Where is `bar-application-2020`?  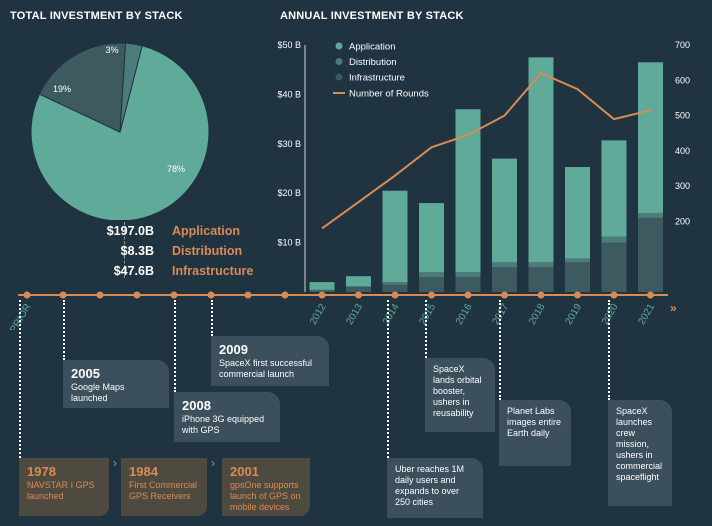
bar-application-2020 is located at coordinates (614, 188).